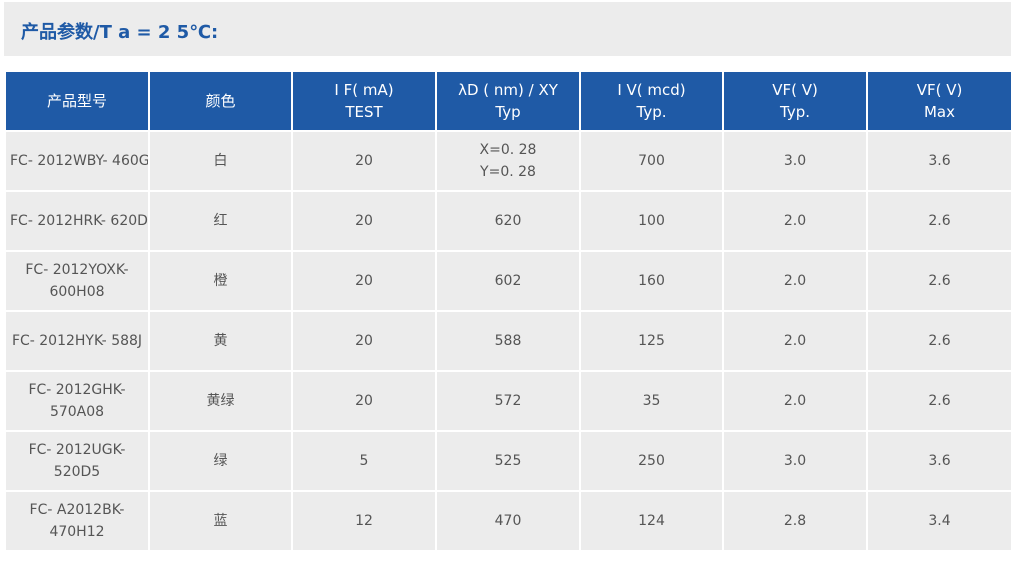  What do you see at coordinates (77, 461) in the screenshot?
I see `cell-model: FC- 2012UGK- 520D5` at bounding box center [77, 461].